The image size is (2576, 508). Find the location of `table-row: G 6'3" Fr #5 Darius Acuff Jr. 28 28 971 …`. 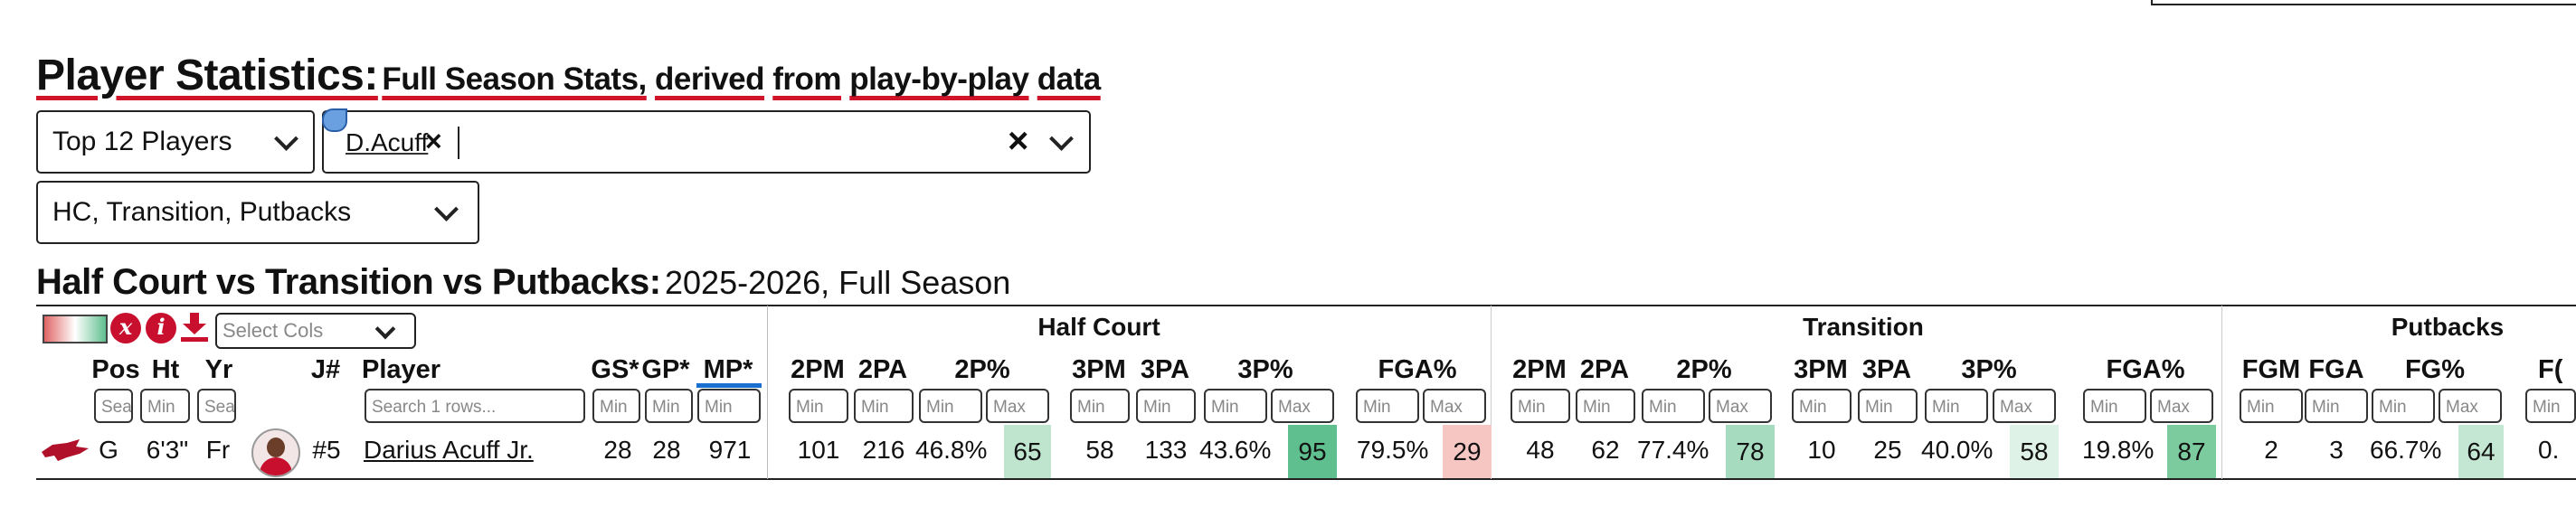

table-row: G 6'3" Fr #5 Darius Acuff Jr. 28 28 971 … is located at coordinates (1306, 451).